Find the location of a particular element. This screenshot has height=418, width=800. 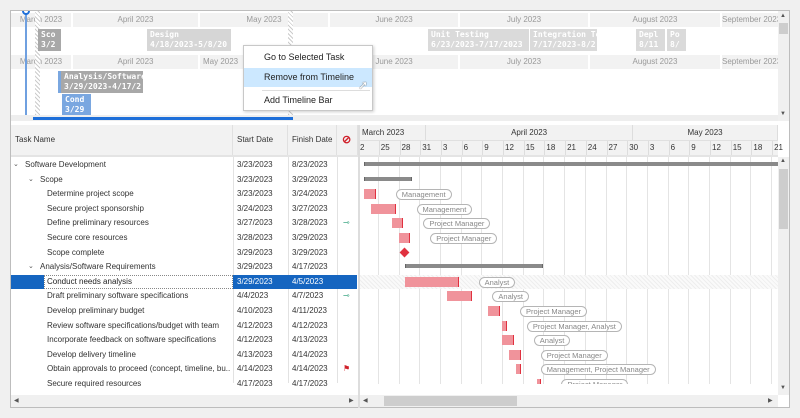

no-entry-icon: ⊘ is located at coordinates (347, 140).